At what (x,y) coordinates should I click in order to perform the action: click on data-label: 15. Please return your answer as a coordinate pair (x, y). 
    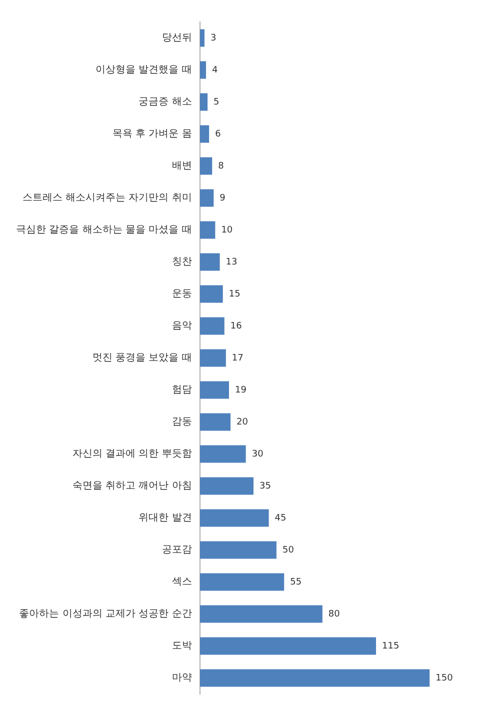
    Looking at the image, I should click on (234, 294).